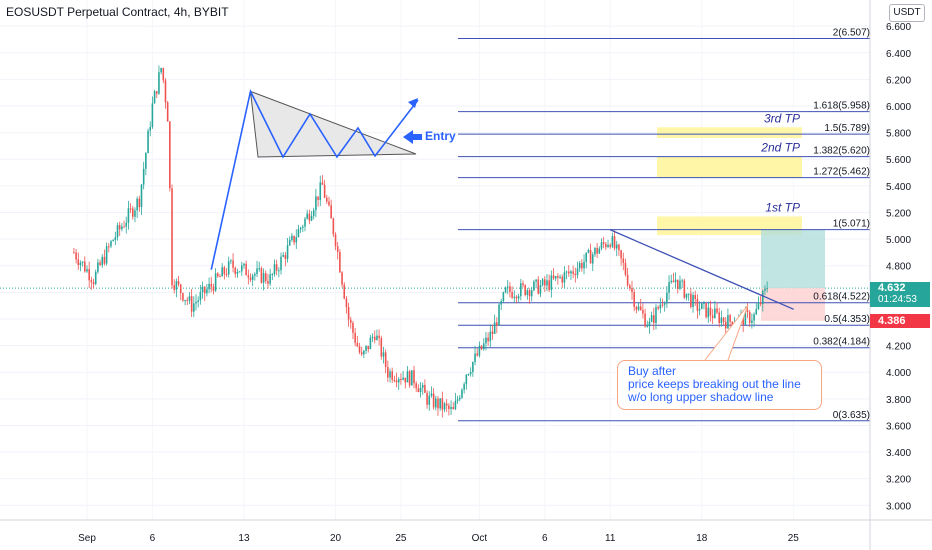 The width and height of the screenshot is (932, 550). What do you see at coordinates (440, 136) in the screenshot?
I see `entry-label: Entry` at bounding box center [440, 136].